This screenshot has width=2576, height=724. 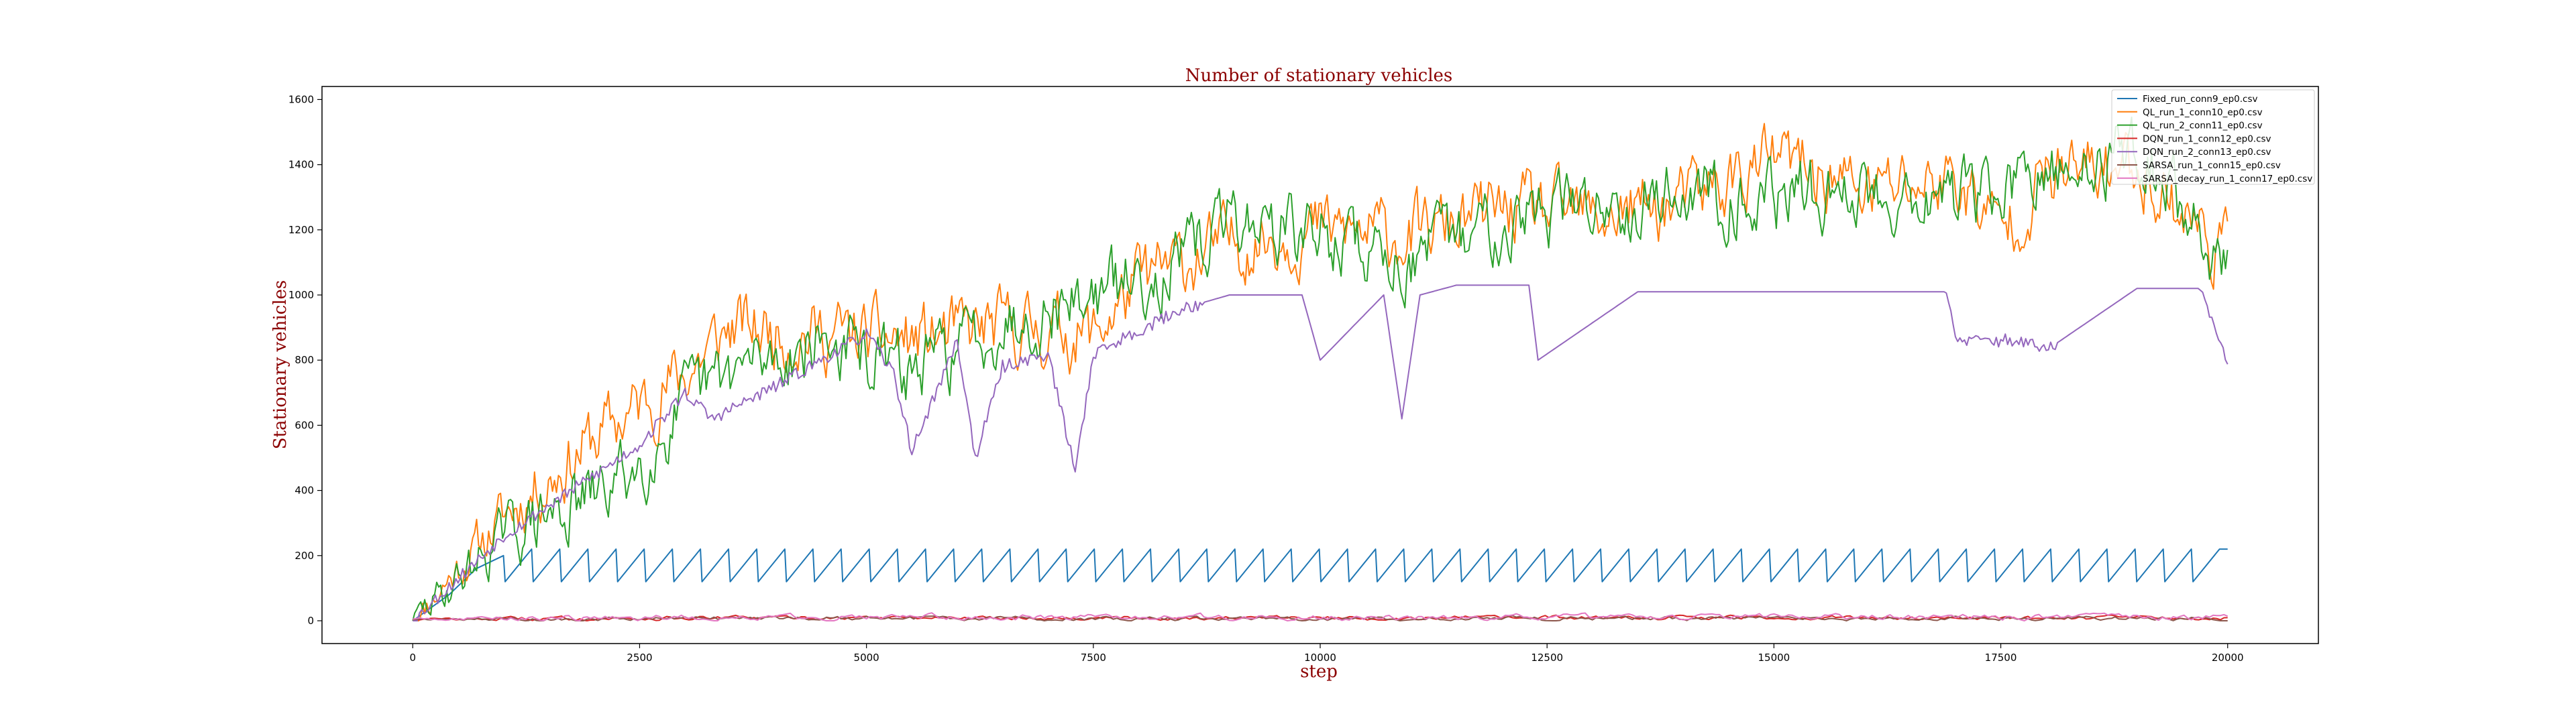 What do you see at coordinates (301, 165) in the screenshot?
I see `y-tick-label: 1400` at bounding box center [301, 165].